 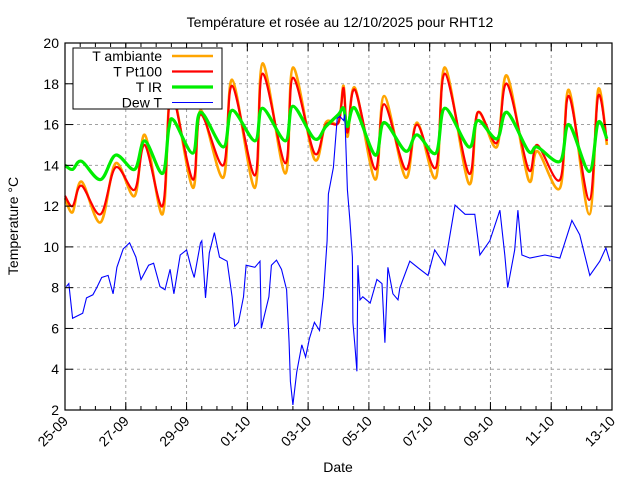 I want to click on y-tick-label: 6, so click(x=55, y=328).